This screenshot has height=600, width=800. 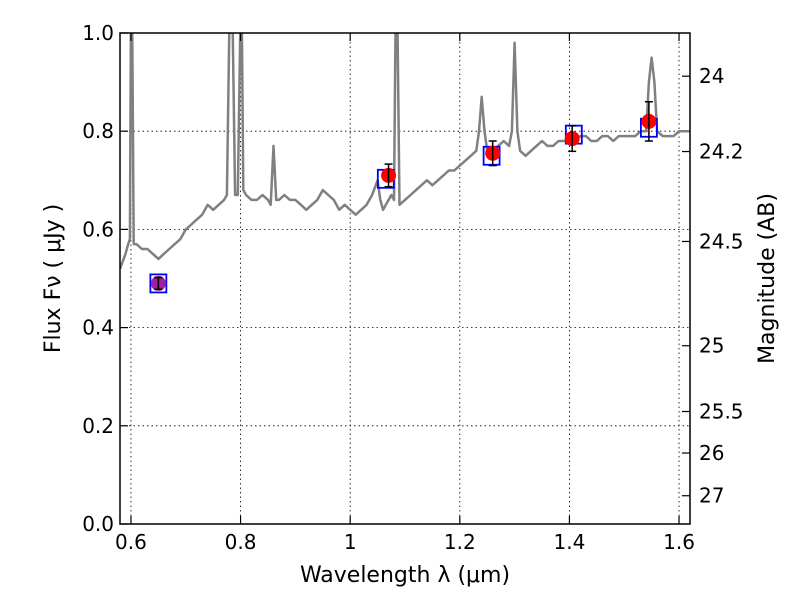 I want to click on x-tick-label: 1, so click(x=350, y=542).